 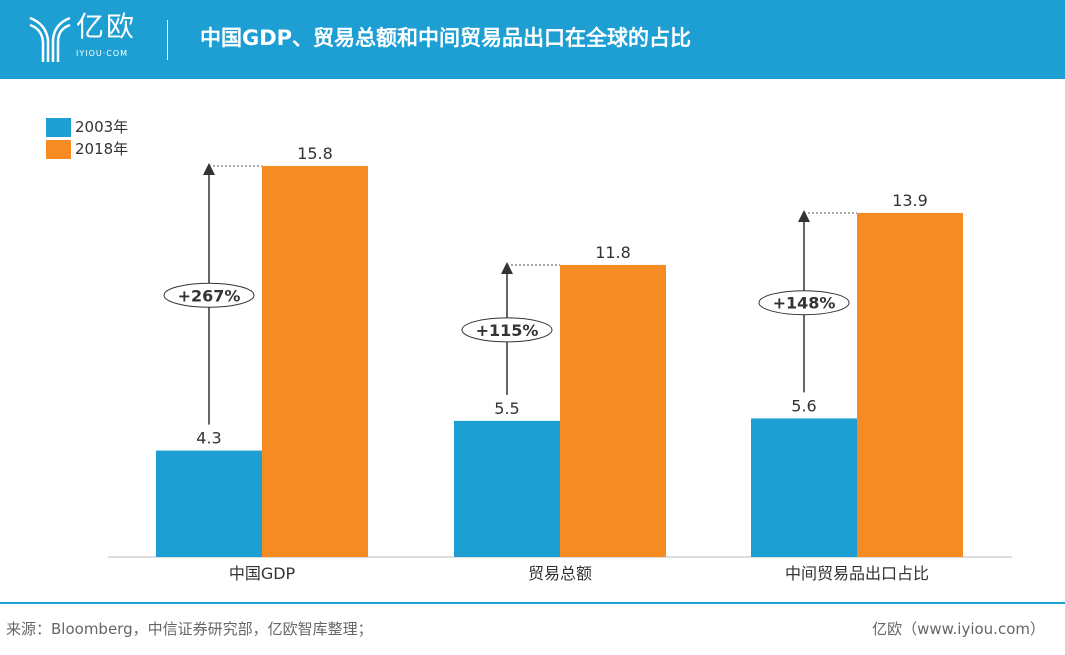 What do you see at coordinates (446, 38) in the screenshot?
I see `chart-title: 中国GDP、贸易总额和中间贸易品出口在全球的占比` at bounding box center [446, 38].